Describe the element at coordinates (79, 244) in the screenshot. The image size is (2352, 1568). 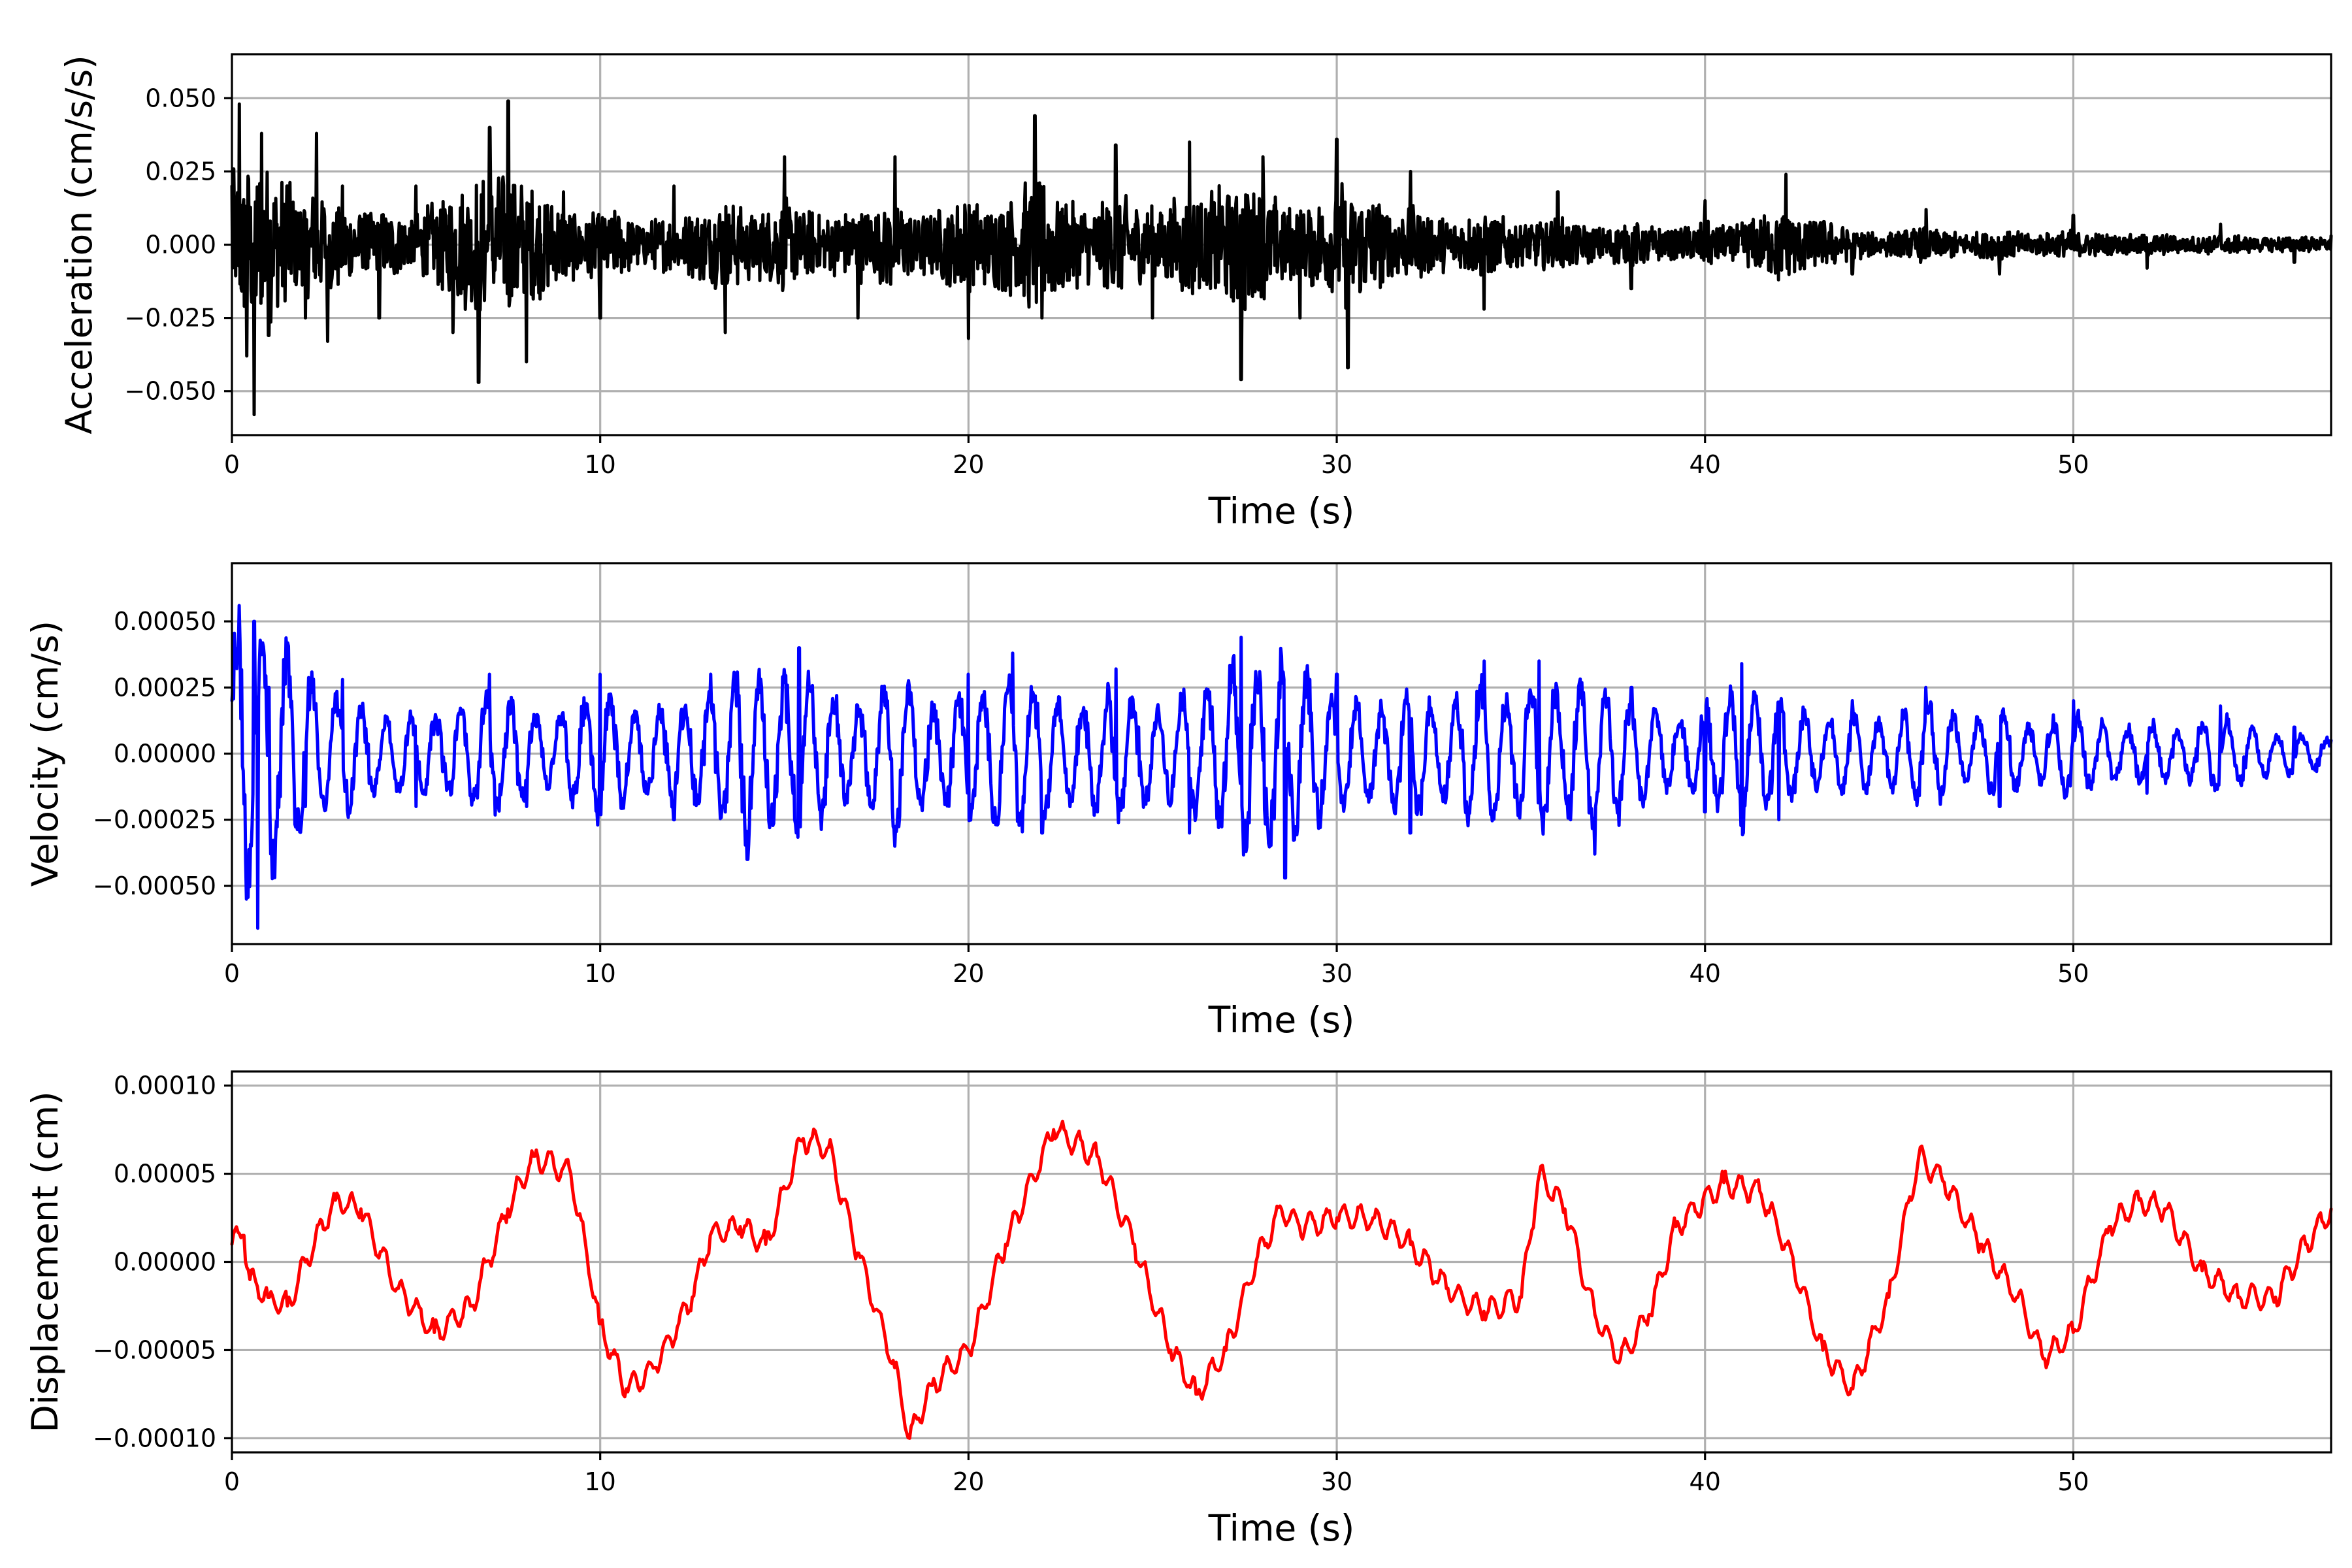
I see `acceleration-y-axis-label: Acceleration (cm/s/s)` at that location.